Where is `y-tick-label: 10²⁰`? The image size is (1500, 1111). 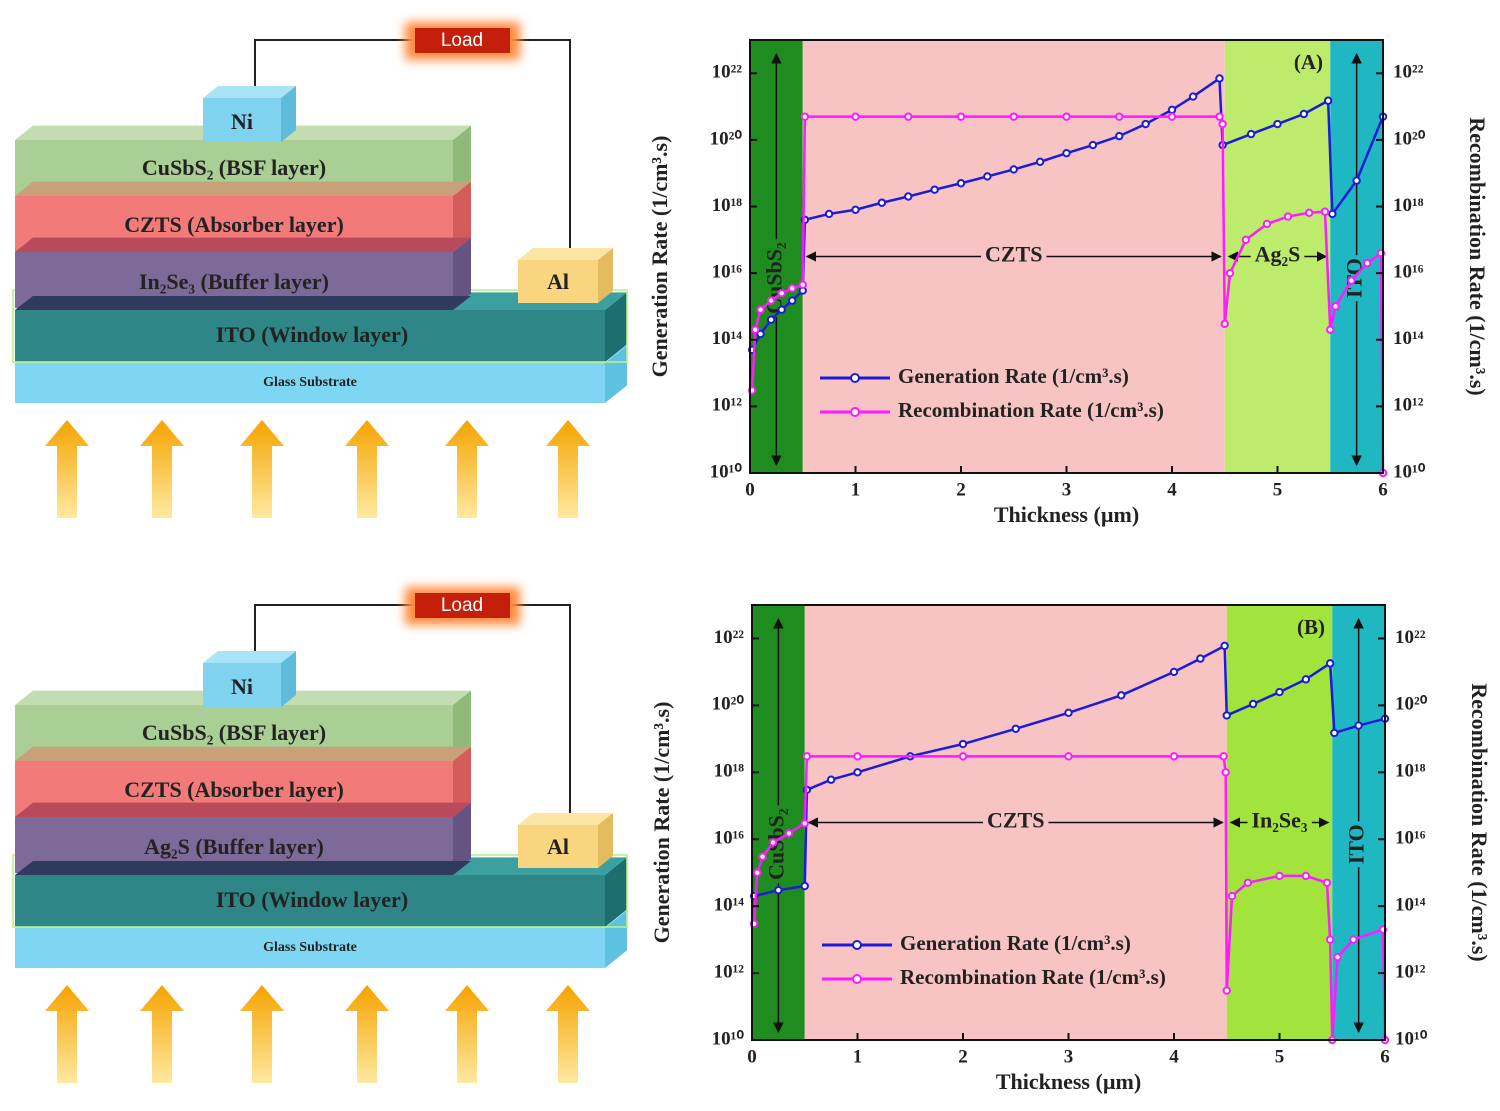
y-tick-label: 10²⁰ is located at coordinates (728, 704).